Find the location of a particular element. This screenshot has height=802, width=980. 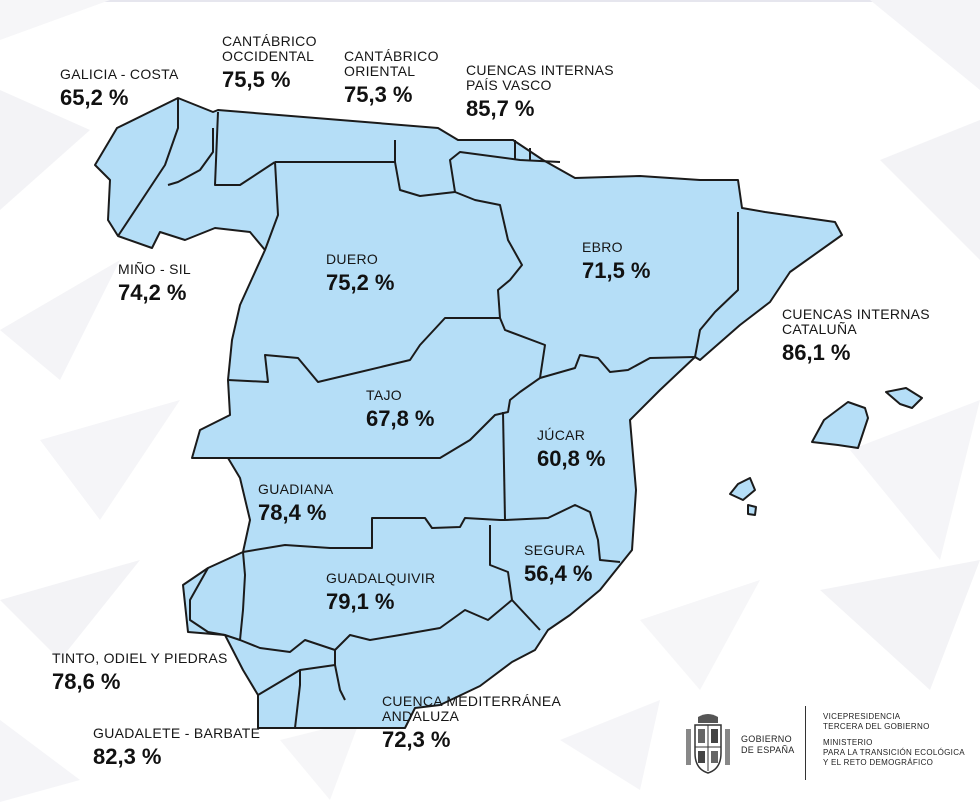

region-name: DUERO is located at coordinates (352, 259).